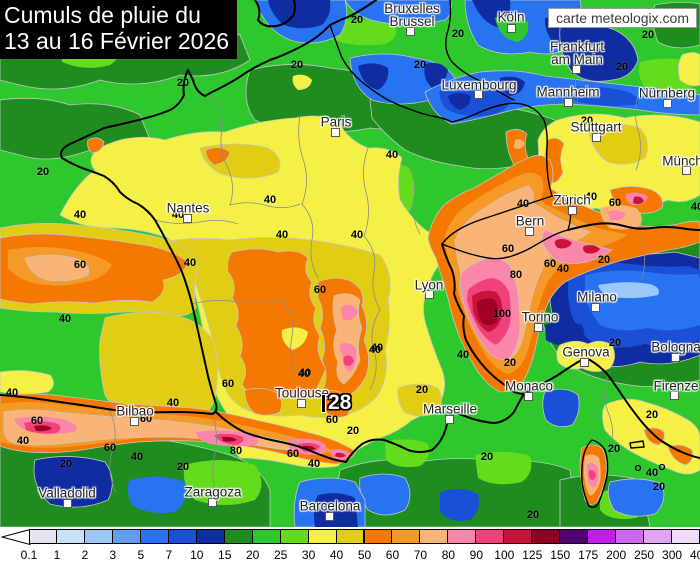  Describe the element at coordinates (530, 221) in the screenshot. I see `city-label: Bern` at that location.